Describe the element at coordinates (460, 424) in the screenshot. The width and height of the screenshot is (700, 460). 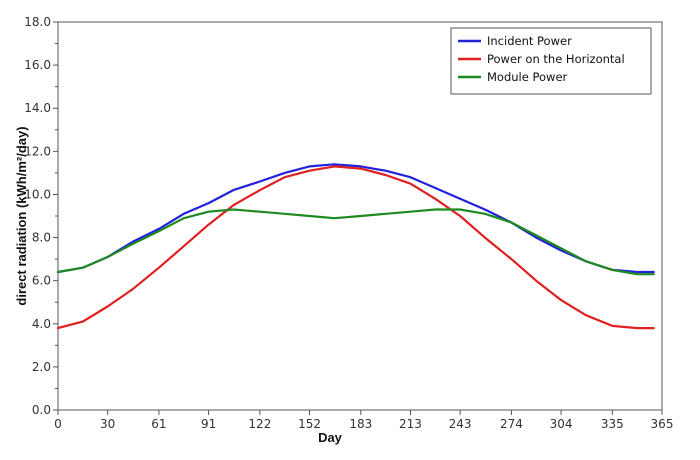
I see `x-tick-label: 243` at that location.